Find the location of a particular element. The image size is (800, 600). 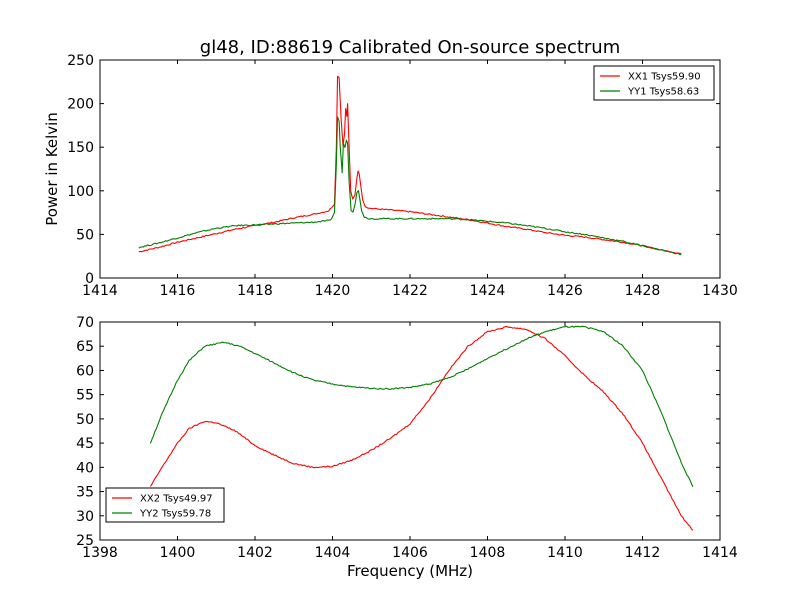

bottom-xtick-label: 1400 is located at coordinates (178, 553).